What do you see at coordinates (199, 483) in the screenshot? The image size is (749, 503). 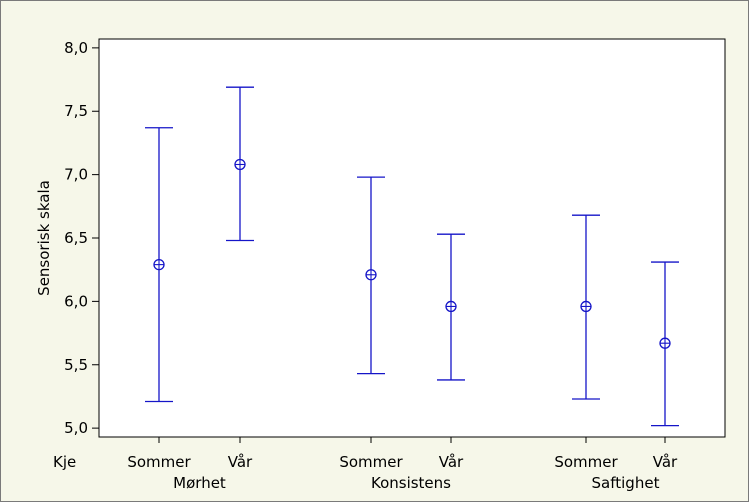 I see `group-label: Mørhet` at bounding box center [199, 483].